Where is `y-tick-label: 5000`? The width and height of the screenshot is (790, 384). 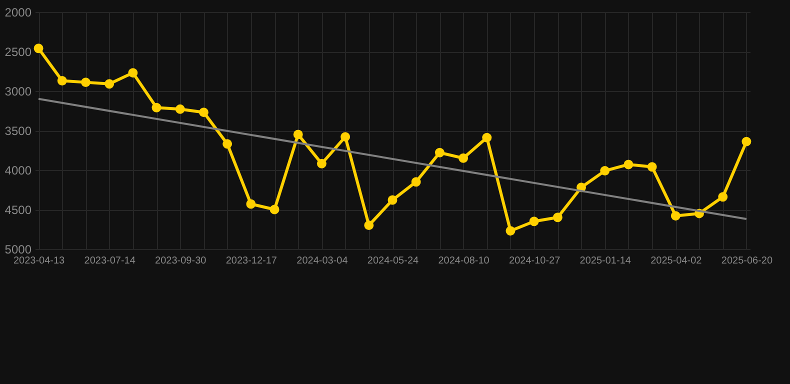
y-tick-label: 5000 is located at coordinates (18, 249).